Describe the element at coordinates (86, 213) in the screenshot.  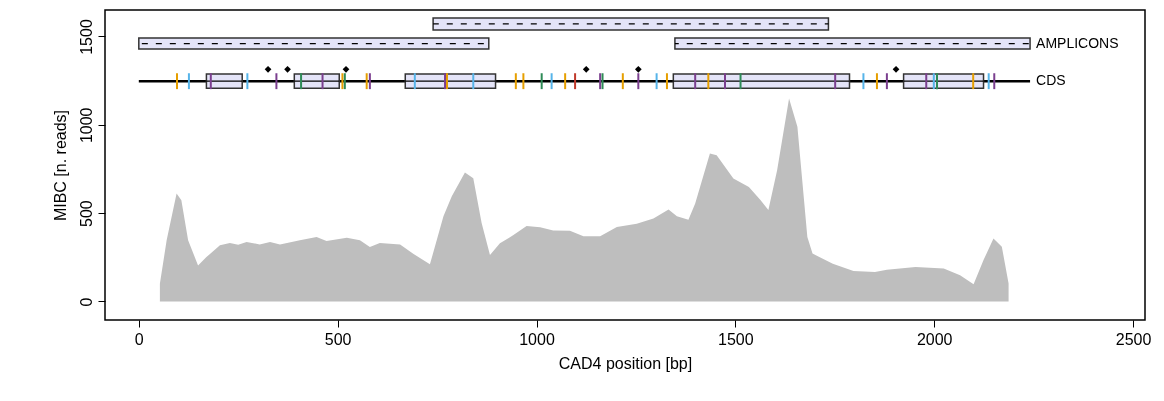
I see `y-tick-label: 500` at that location.